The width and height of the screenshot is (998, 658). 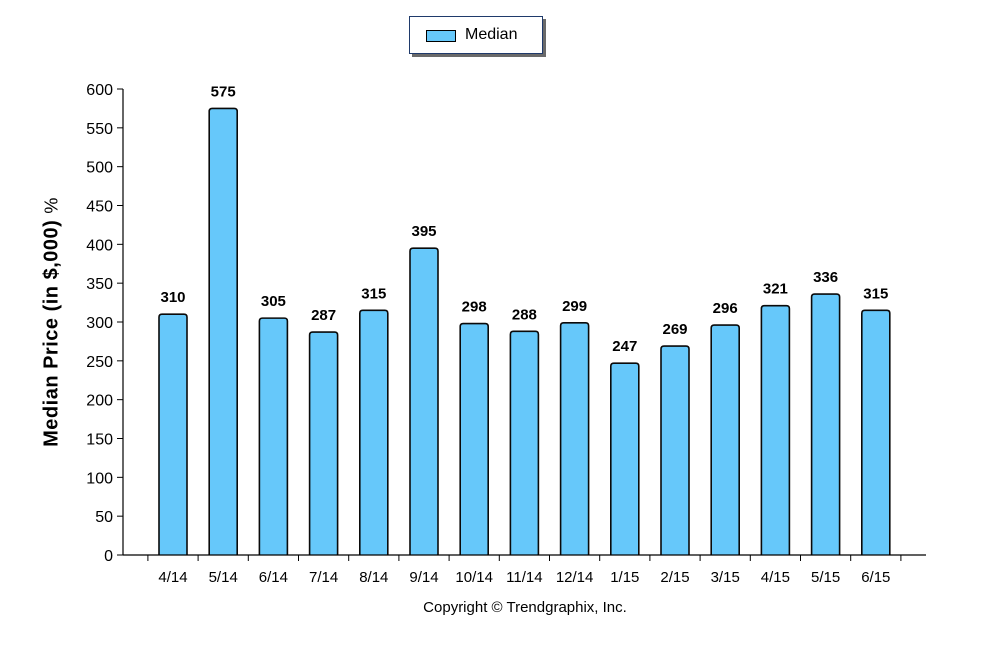 I want to click on y-tick-label: 300, so click(x=99, y=323).